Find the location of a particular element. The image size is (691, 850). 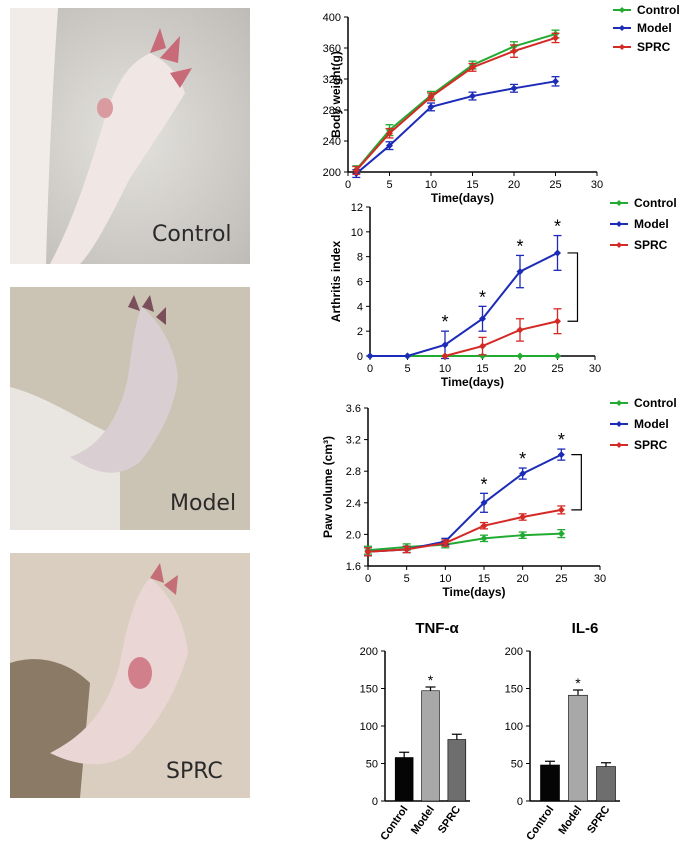

photo-model: Model is located at coordinates (130, 408).